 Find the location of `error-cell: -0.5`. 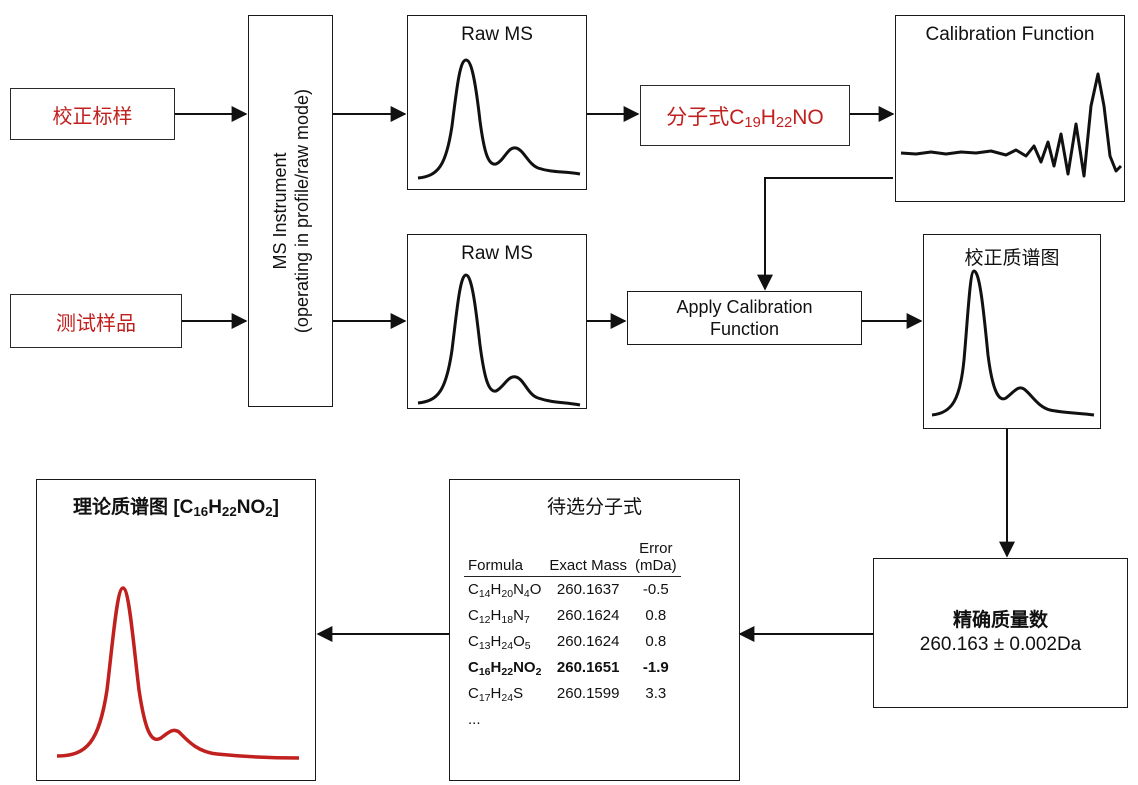

error-cell: -0.5 is located at coordinates (655, 589).